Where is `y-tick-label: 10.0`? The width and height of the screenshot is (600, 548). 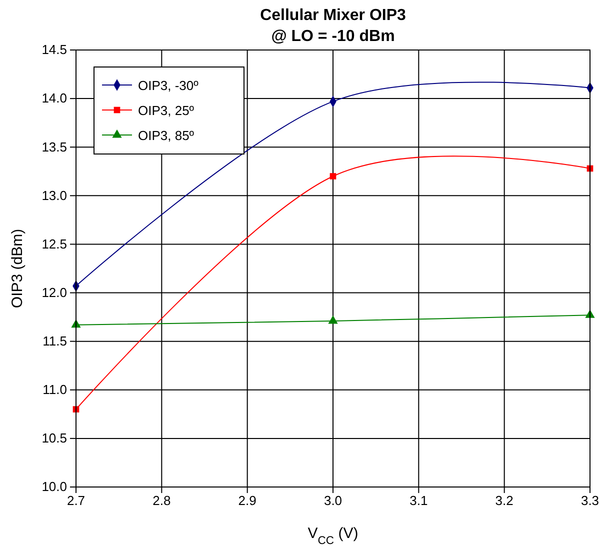
y-tick-label: 10.0 is located at coordinates (54, 486).